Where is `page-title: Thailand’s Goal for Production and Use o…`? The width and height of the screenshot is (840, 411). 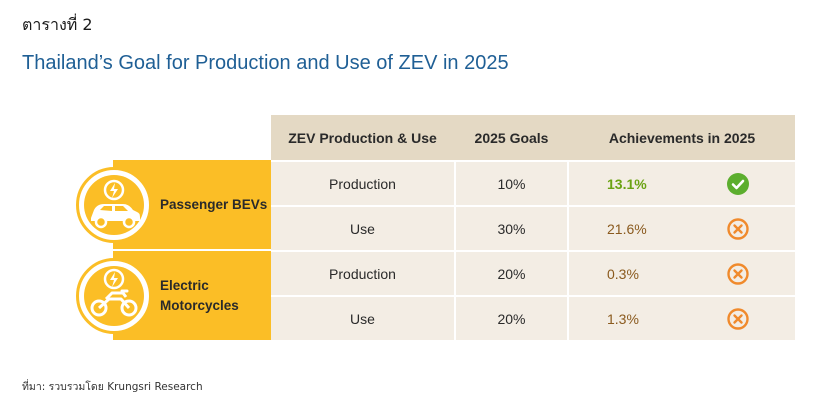 page-title: Thailand’s Goal for Production and Use o… is located at coordinates (265, 63).